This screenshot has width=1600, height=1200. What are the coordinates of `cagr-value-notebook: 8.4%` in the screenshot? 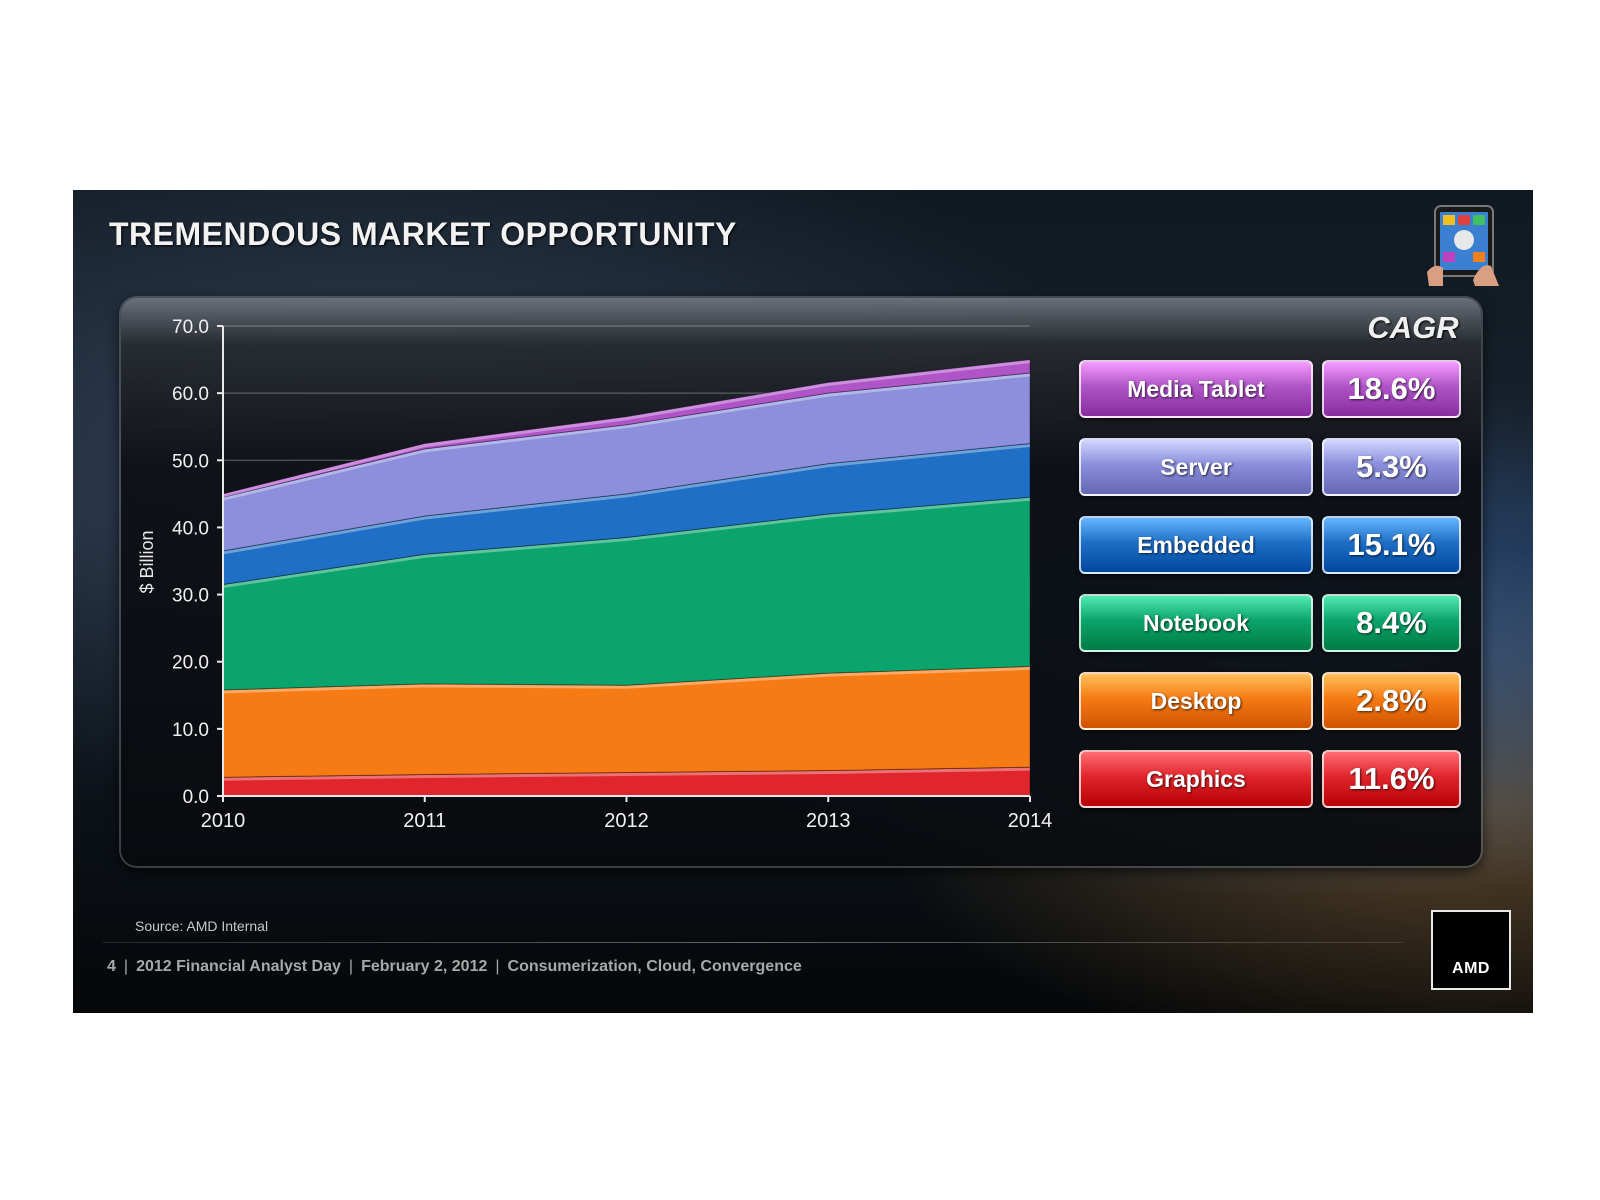 It's located at (1391, 623).